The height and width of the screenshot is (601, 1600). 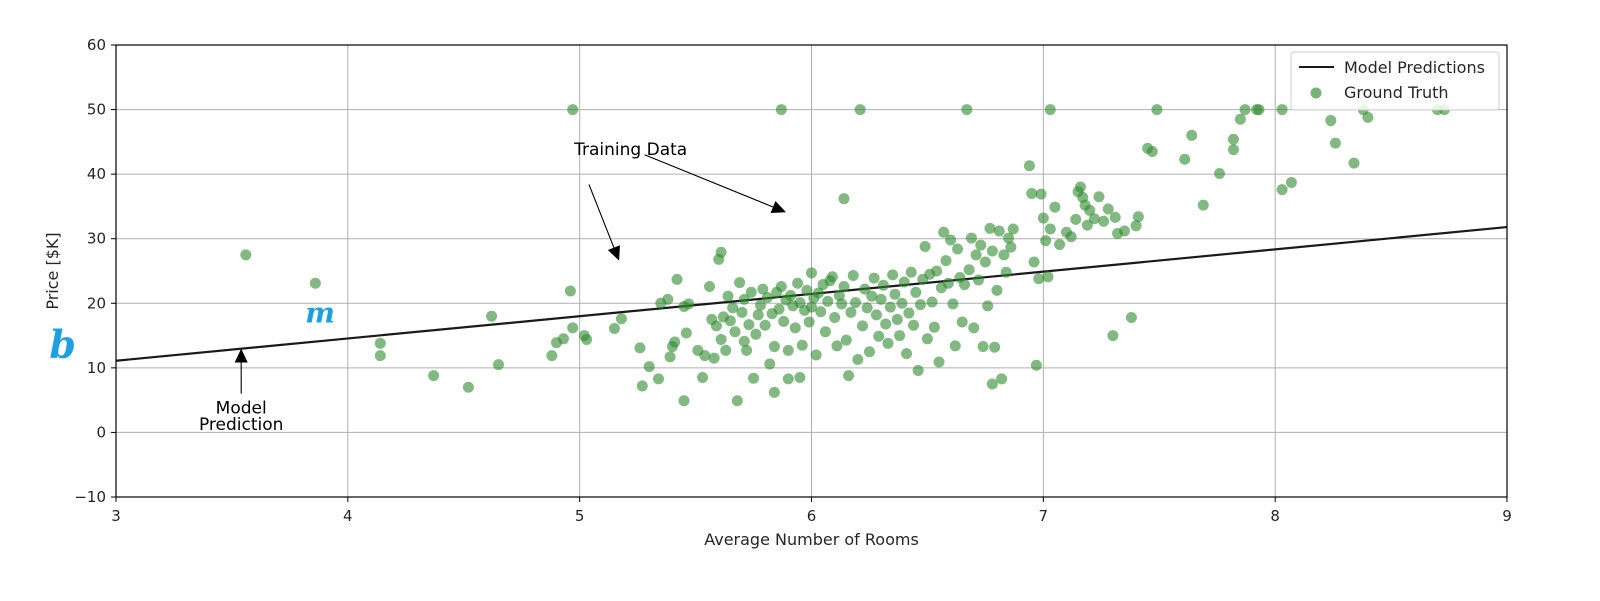 What do you see at coordinates (90, 497) in the screenshot?
I see `y-tick-label: −10` at bounding box center [90, 497].